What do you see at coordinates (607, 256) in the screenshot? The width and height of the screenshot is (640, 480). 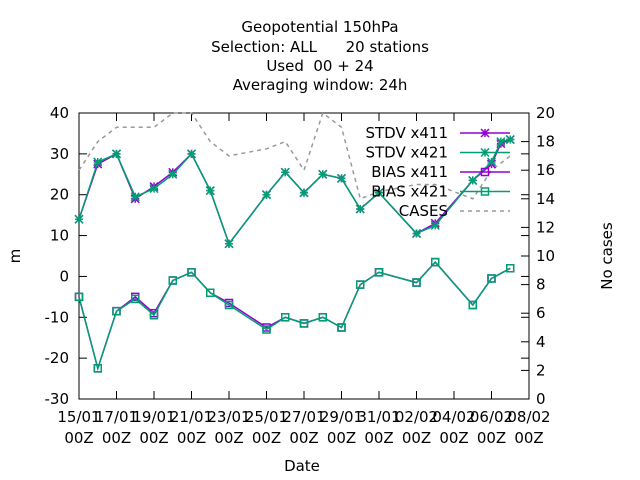 I see `y2-axis-label: No cases` at bounding box center [607, 256].